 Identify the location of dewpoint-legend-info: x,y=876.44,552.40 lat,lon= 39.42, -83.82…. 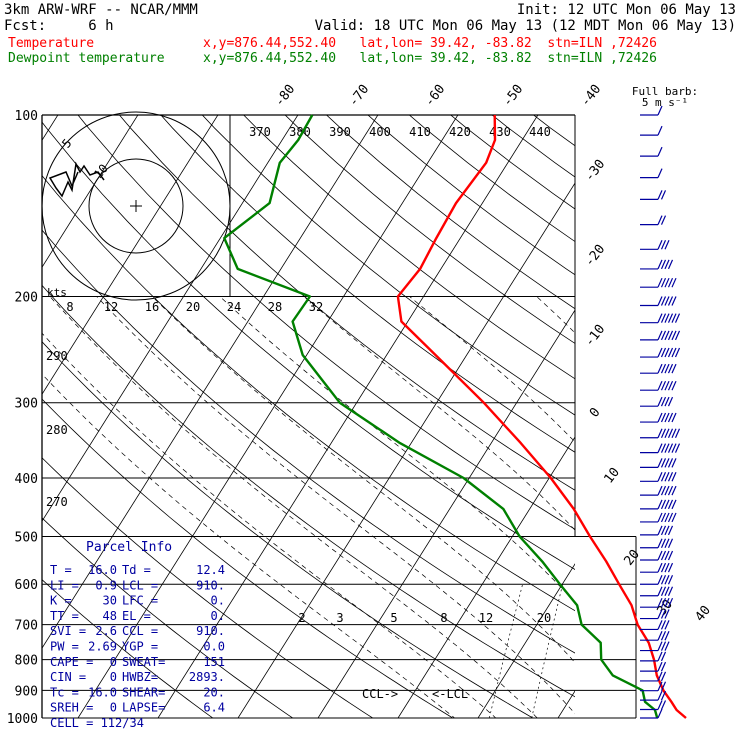
(430, 58).